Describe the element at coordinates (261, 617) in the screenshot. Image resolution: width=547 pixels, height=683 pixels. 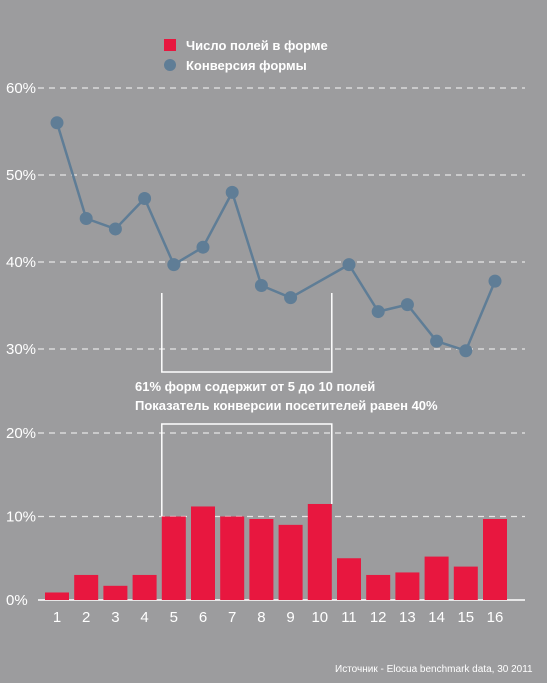
I see `x-tick-label: 8` at that location.